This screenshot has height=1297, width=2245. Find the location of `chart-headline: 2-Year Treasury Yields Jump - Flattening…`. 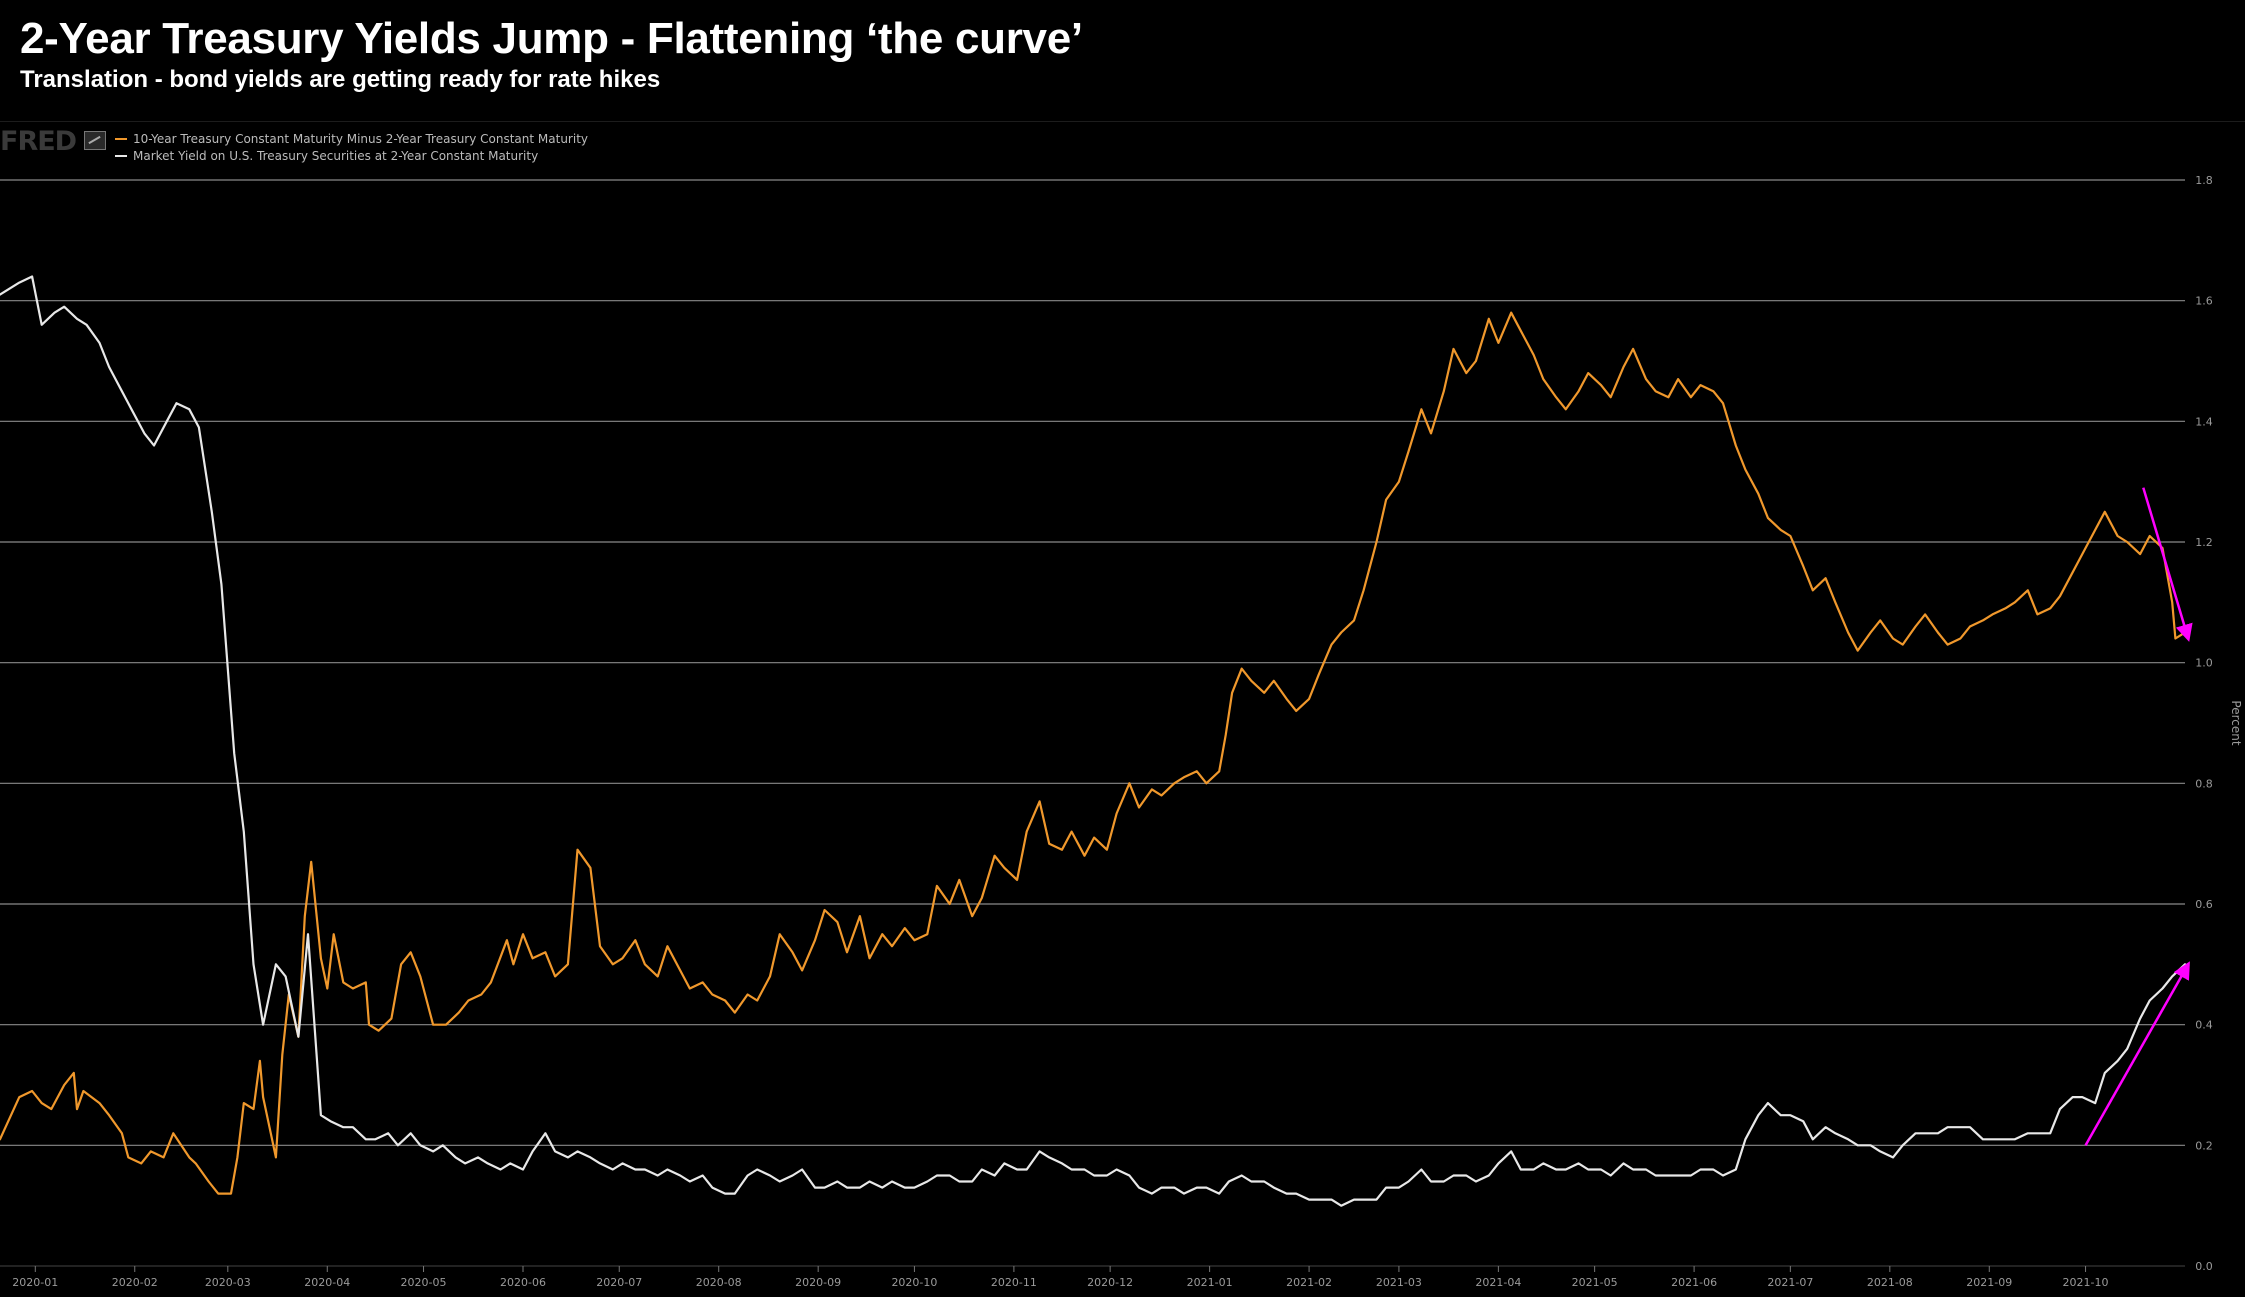

chart-headline: 2-Year Treasury Yields Jump - Flattening… is located at coordinates (551, 38).